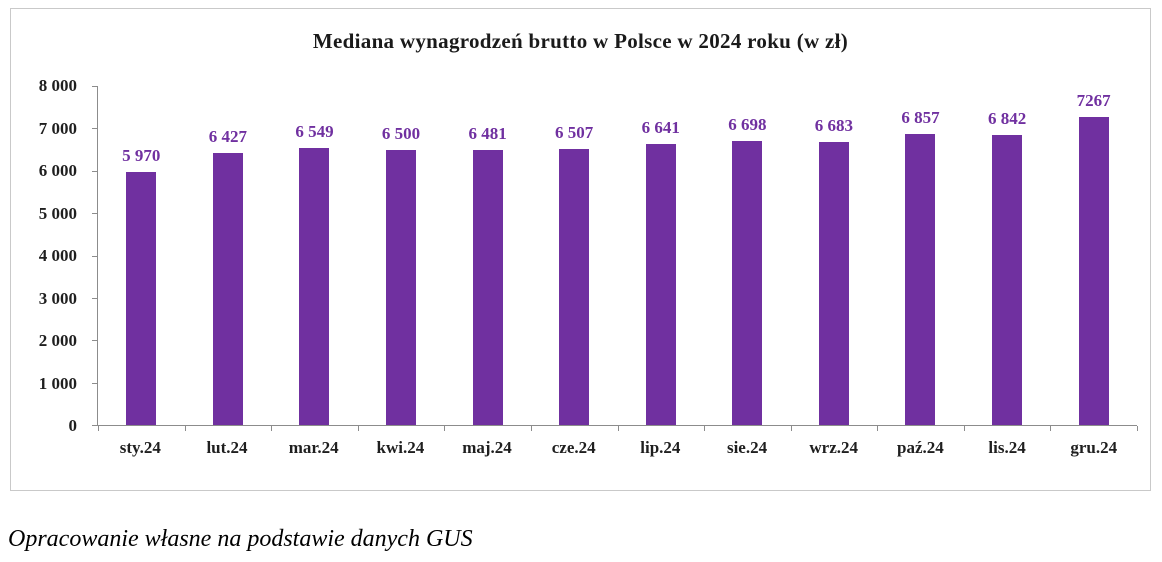  I want to click on bar-value-label: 7267, so click(1093, 101).